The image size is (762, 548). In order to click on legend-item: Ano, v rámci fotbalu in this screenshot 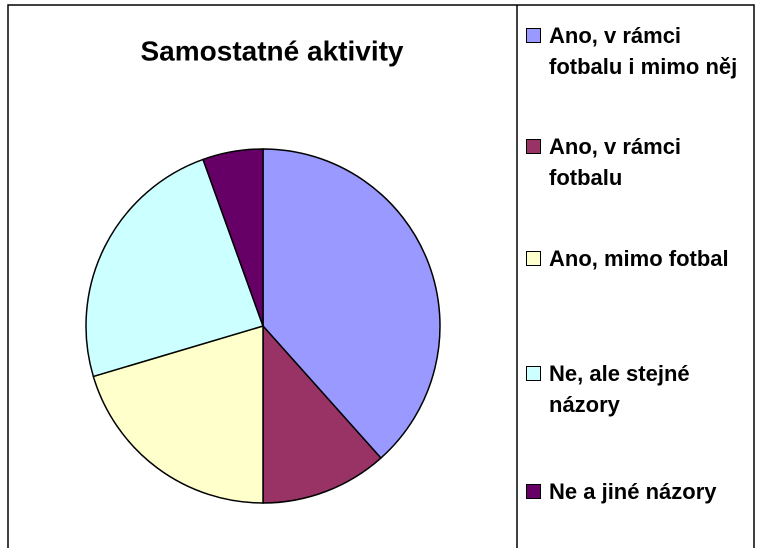, I will do `click(633, 162)`.